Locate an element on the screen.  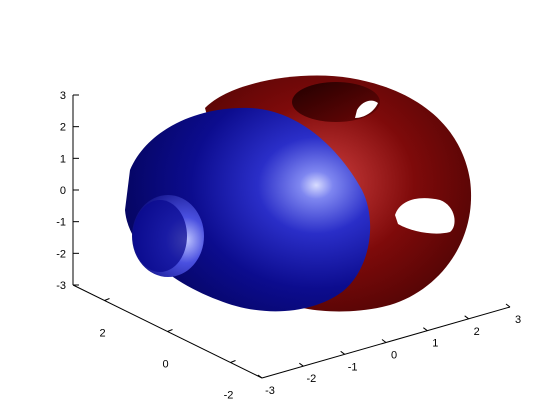
y-tick-label: 2 is located at coordinates (102, 334).